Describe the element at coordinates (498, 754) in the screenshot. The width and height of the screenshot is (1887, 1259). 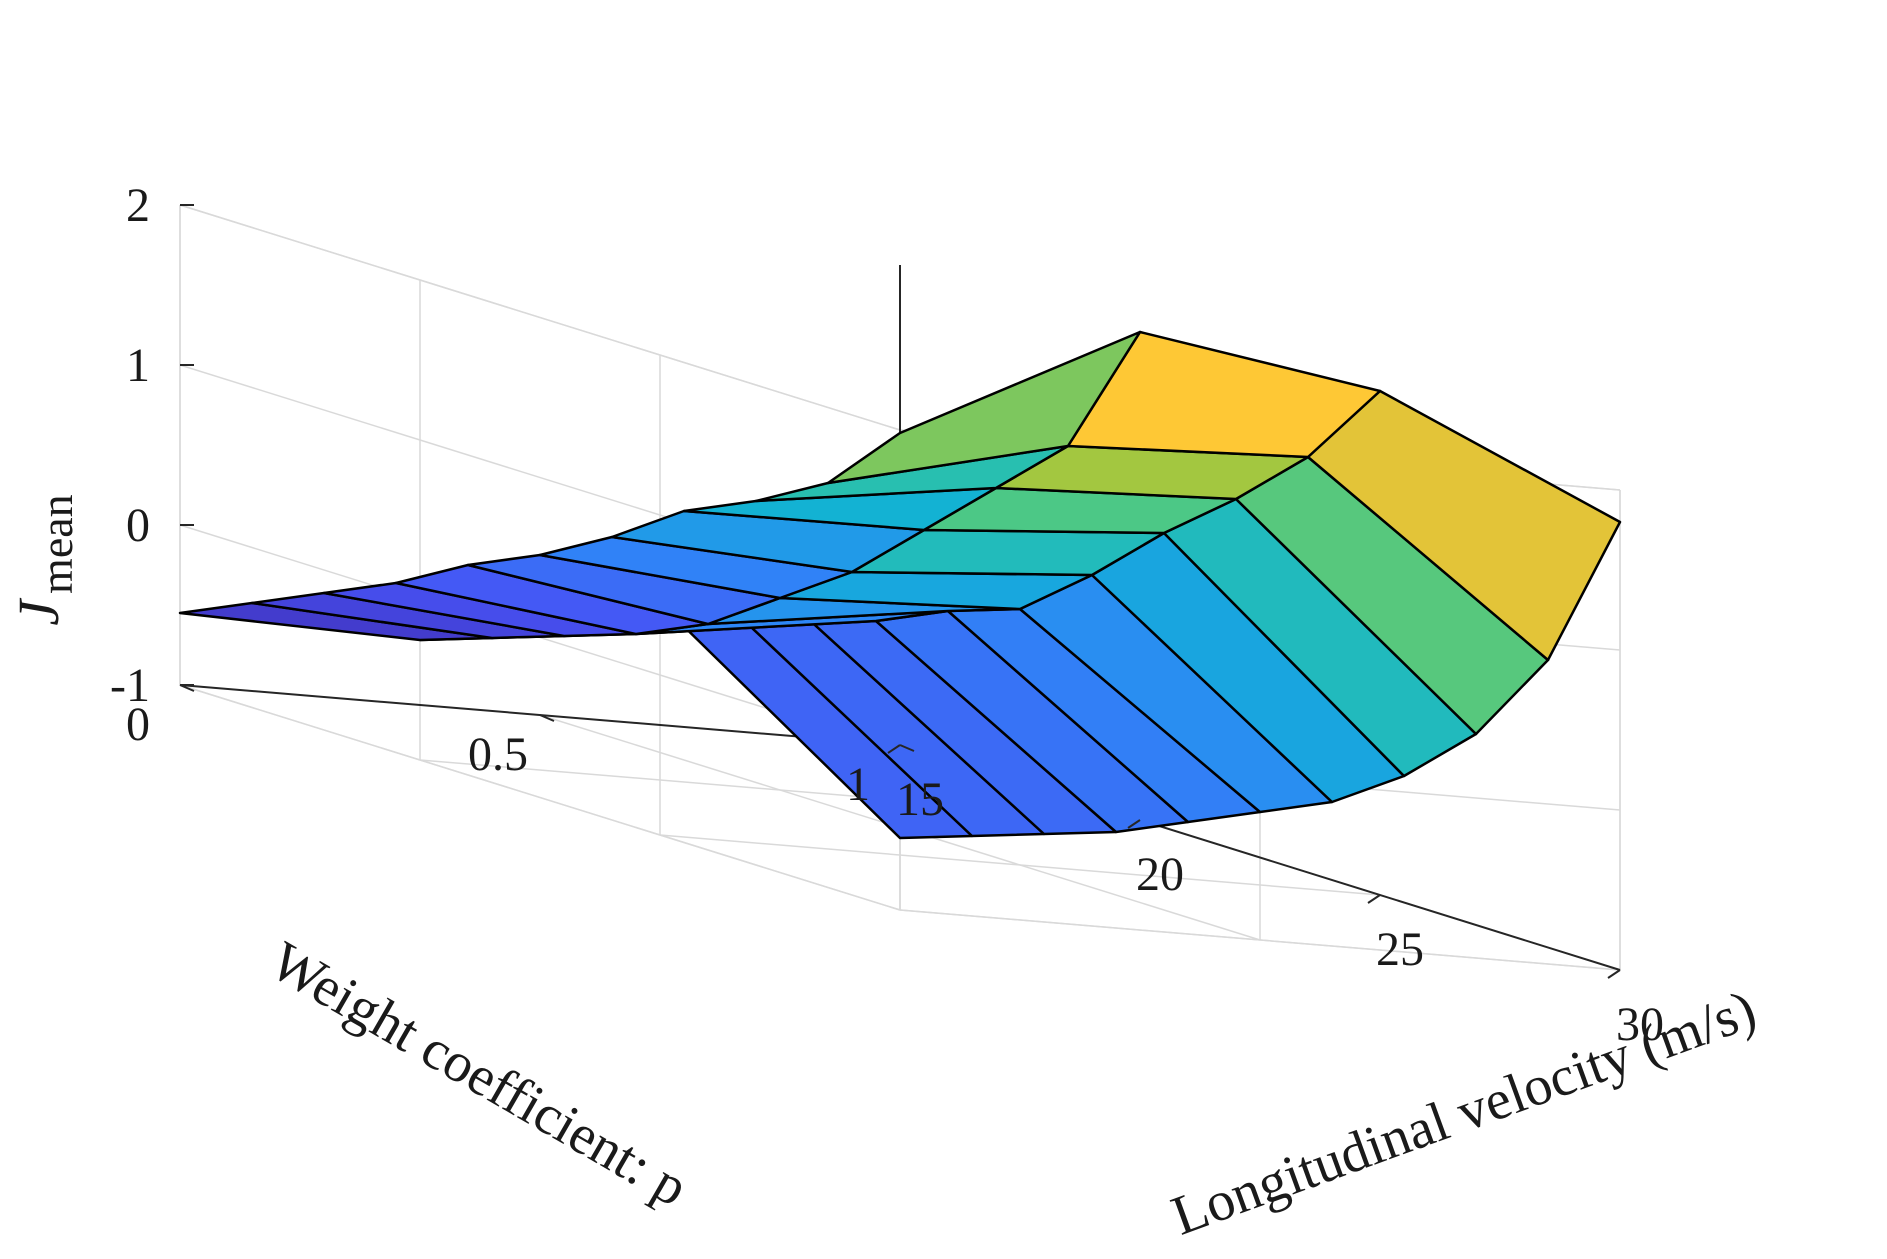
I see `y-tick-label: 0.5` at that location.